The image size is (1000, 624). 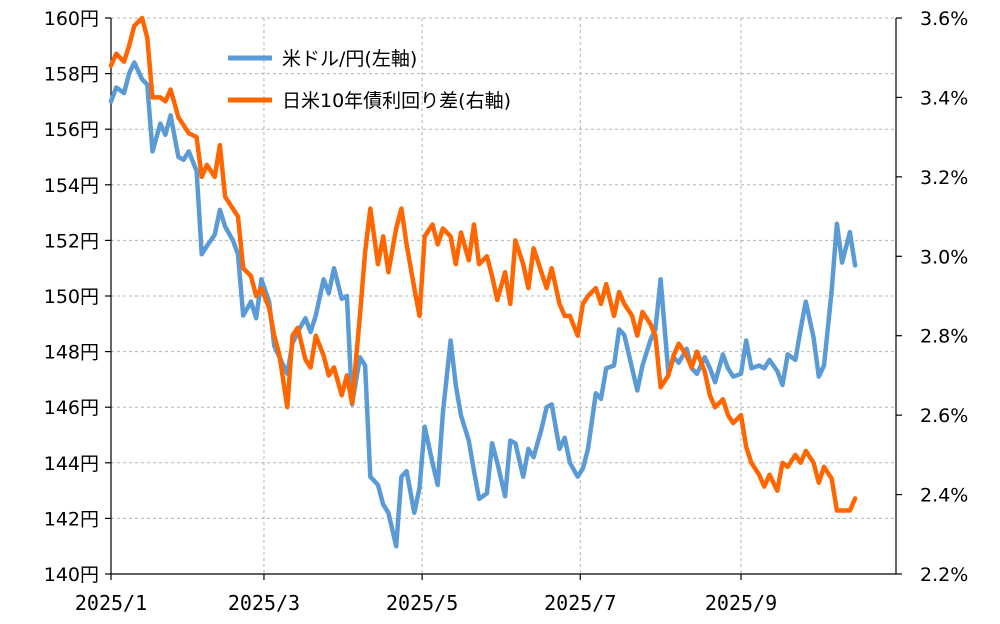 What do you see at coordinates (71, 186) in the screenshot?
I see `left-tick-label: 154円` at bounding box center [71, 186].